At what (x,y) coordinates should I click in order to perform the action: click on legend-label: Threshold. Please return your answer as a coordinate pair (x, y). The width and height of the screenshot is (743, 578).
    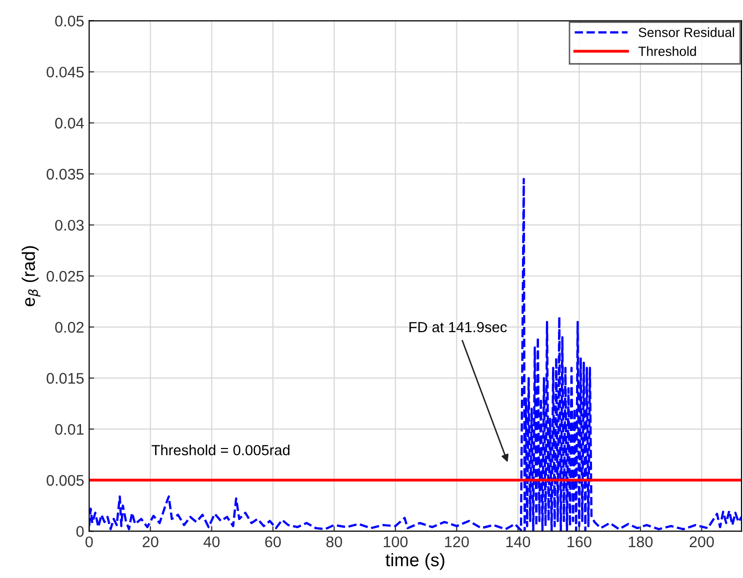
    Looking at the image, I should click on (667, 51).